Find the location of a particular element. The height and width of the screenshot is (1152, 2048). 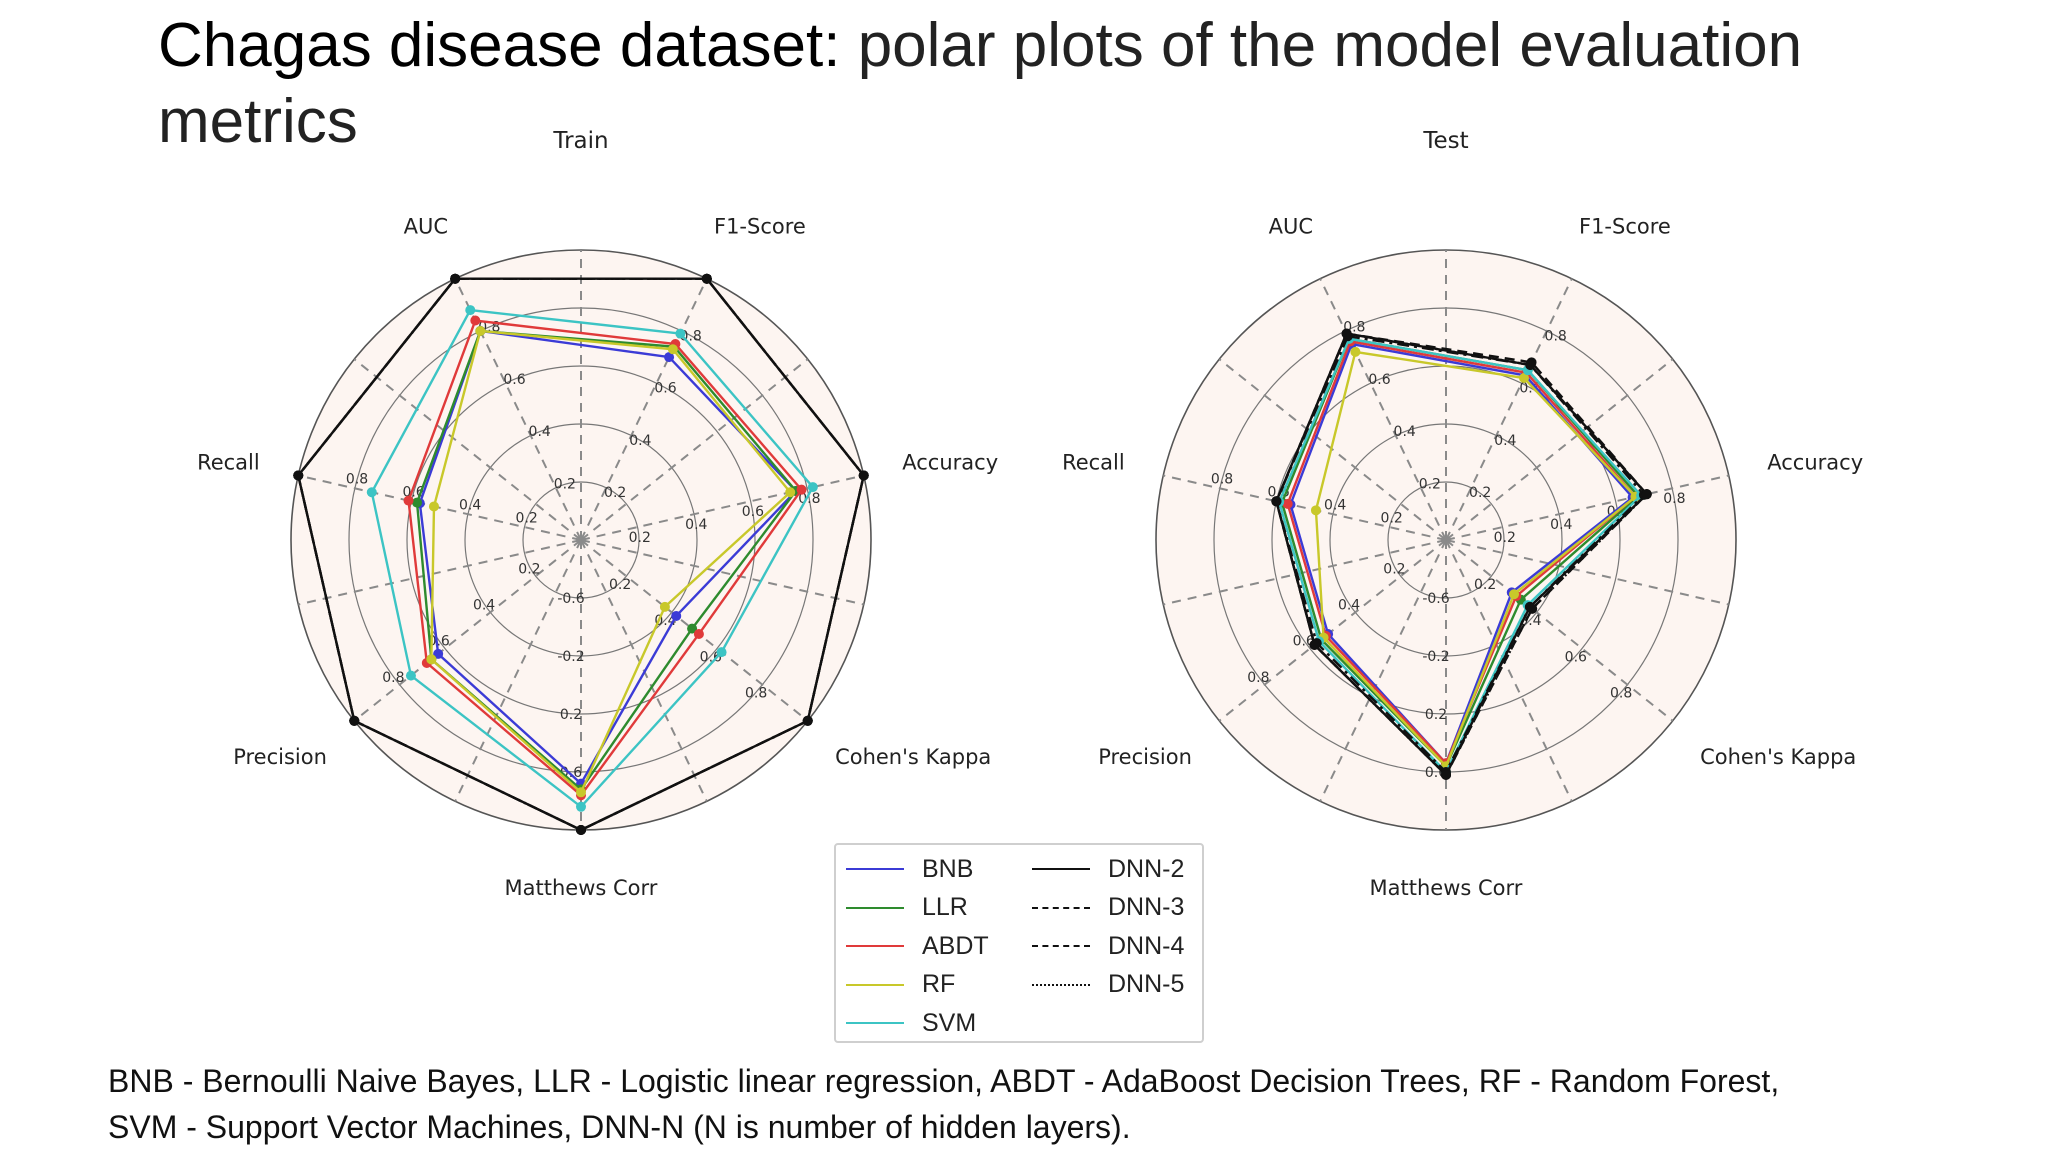

series-line-llr is located at coordinates (606, 560).